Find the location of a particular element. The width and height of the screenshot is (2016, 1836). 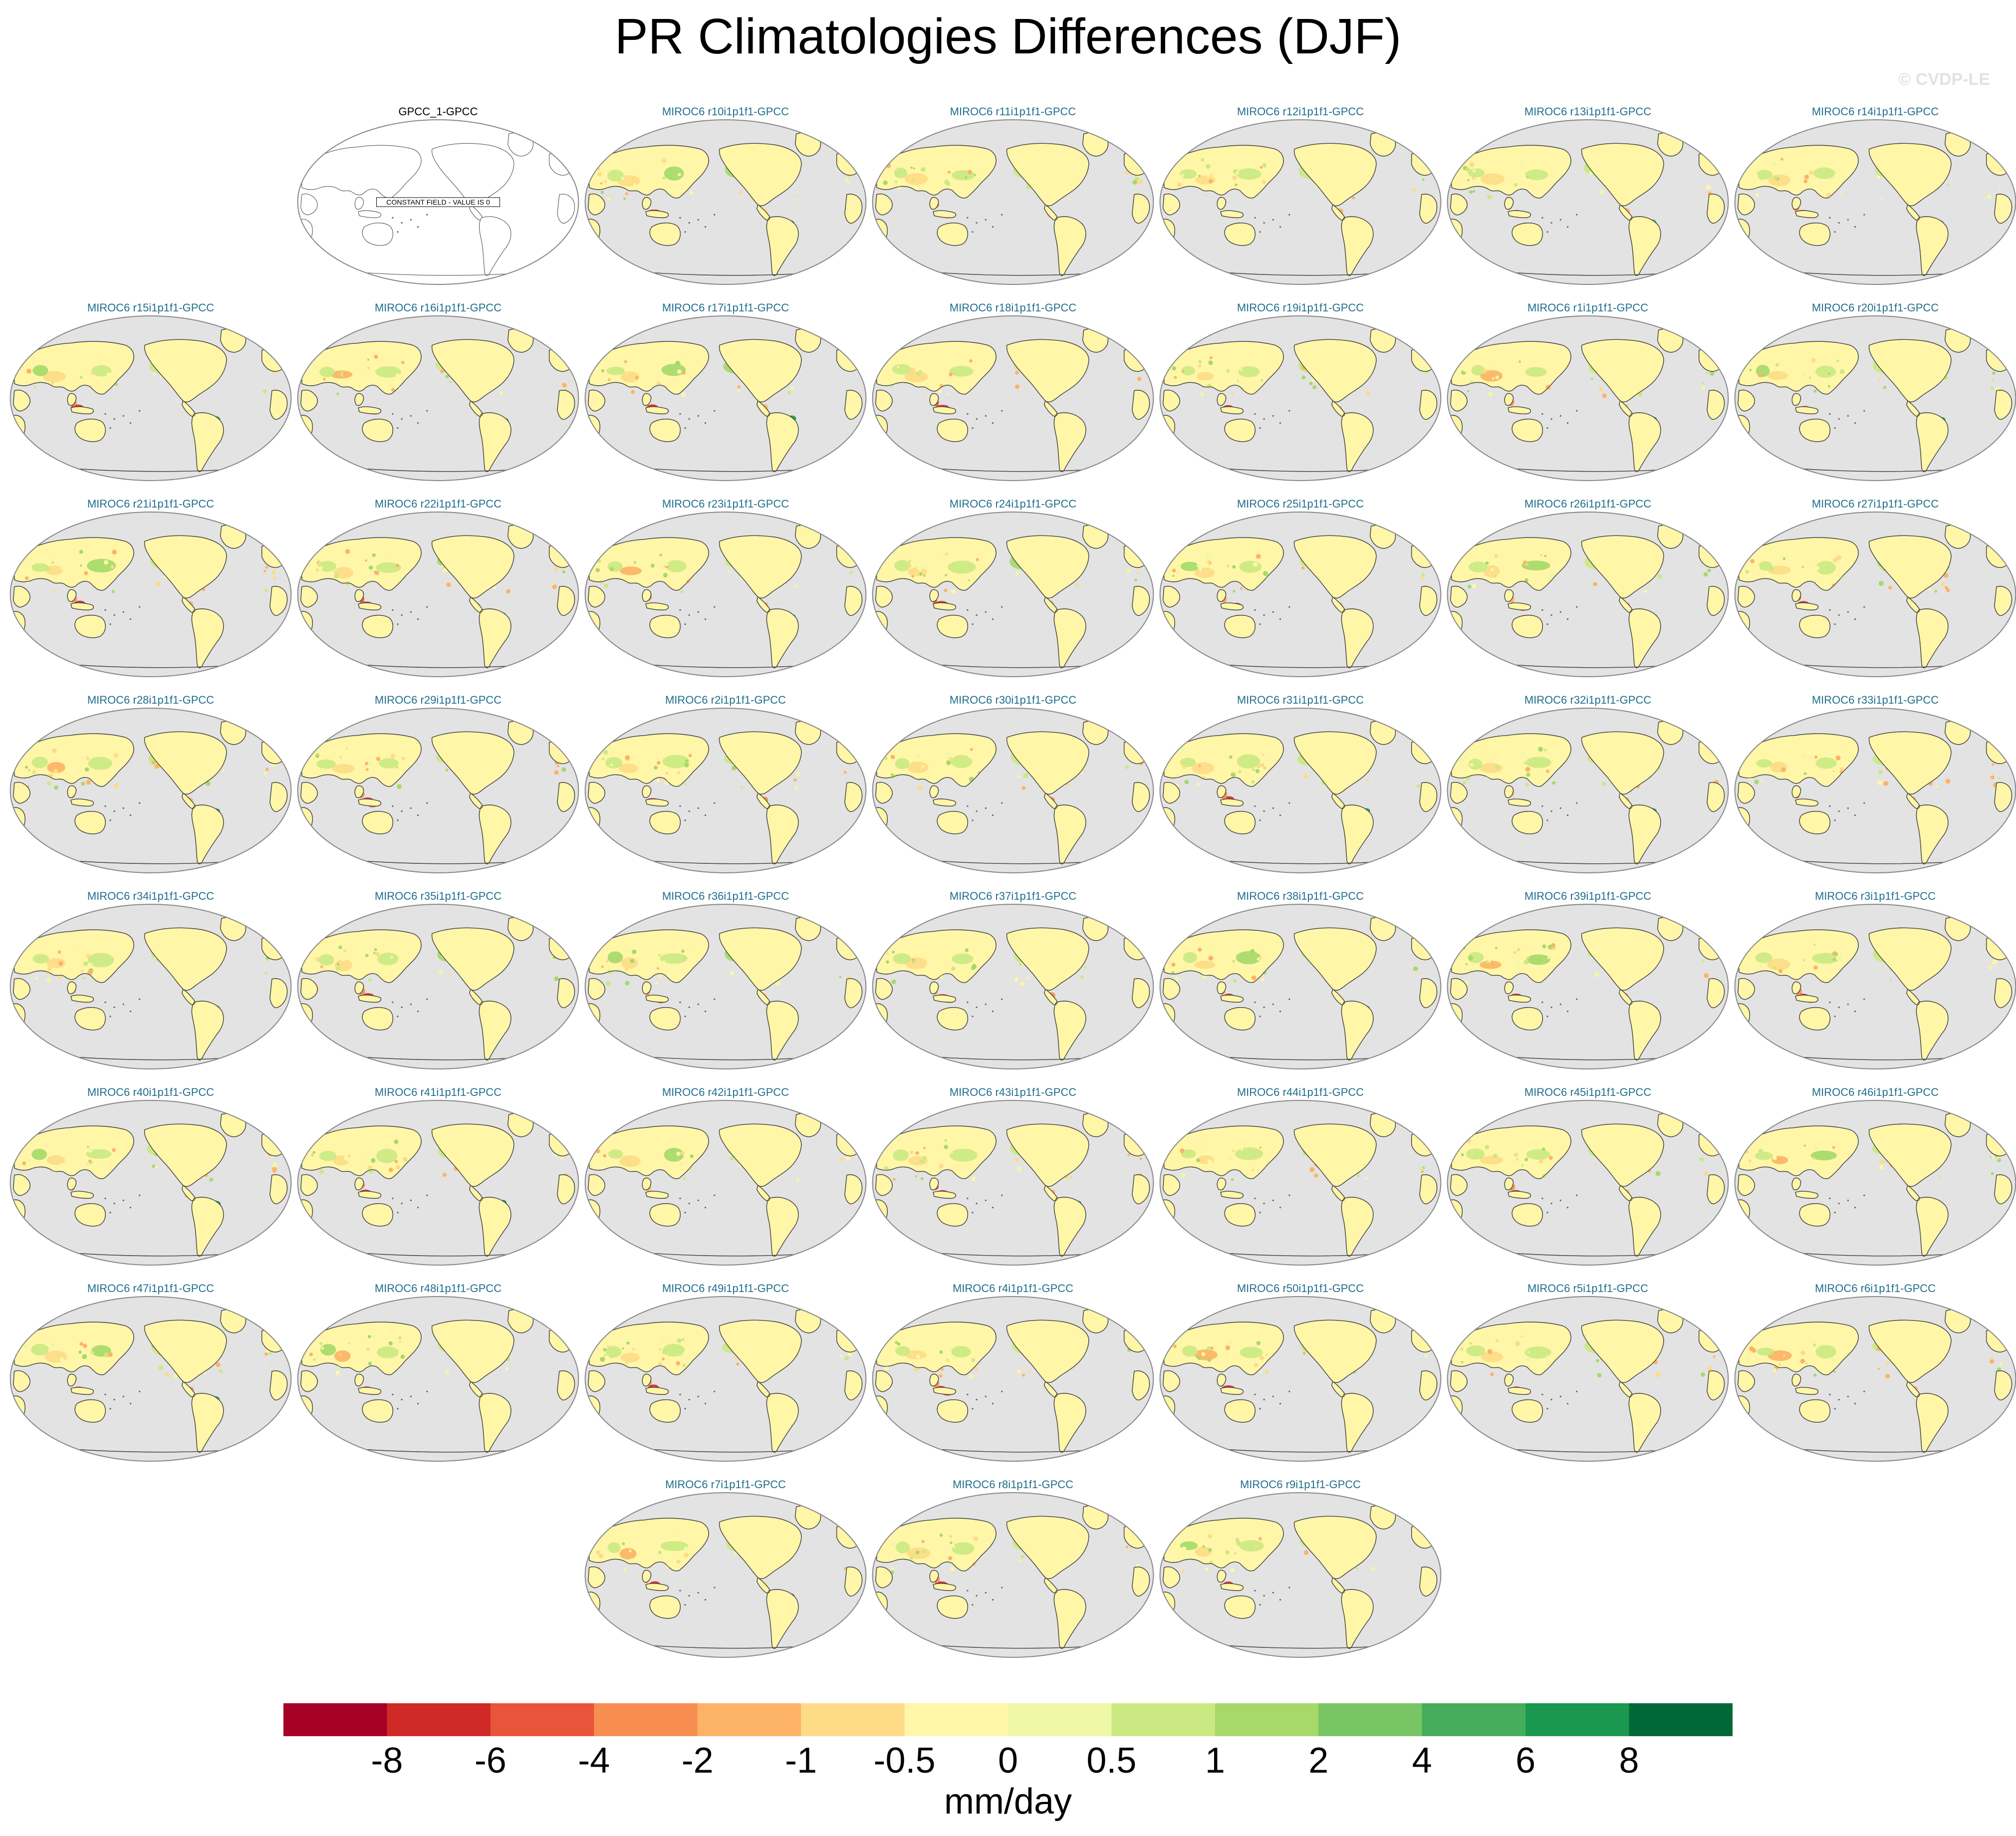

model-panel: MIROC6 r25i1p1f1-GPCC is located at coordinates (1300, 589).